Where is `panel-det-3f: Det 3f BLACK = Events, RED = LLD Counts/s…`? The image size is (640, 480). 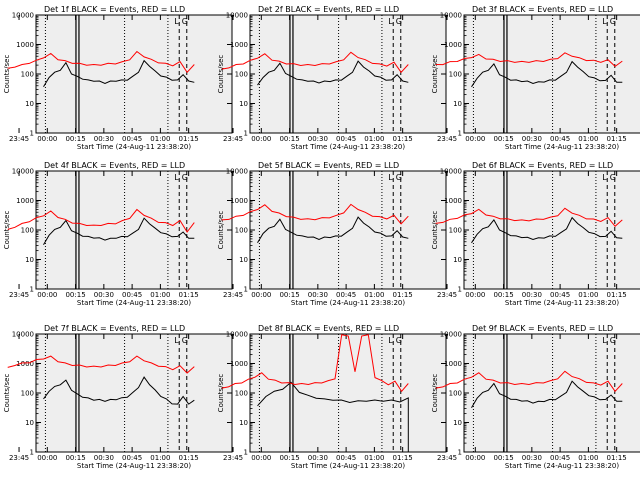 panel-det-3f: Det 3f BLACK = Events, RED = LLD Counts/s… is located at coordinates (535, 78).